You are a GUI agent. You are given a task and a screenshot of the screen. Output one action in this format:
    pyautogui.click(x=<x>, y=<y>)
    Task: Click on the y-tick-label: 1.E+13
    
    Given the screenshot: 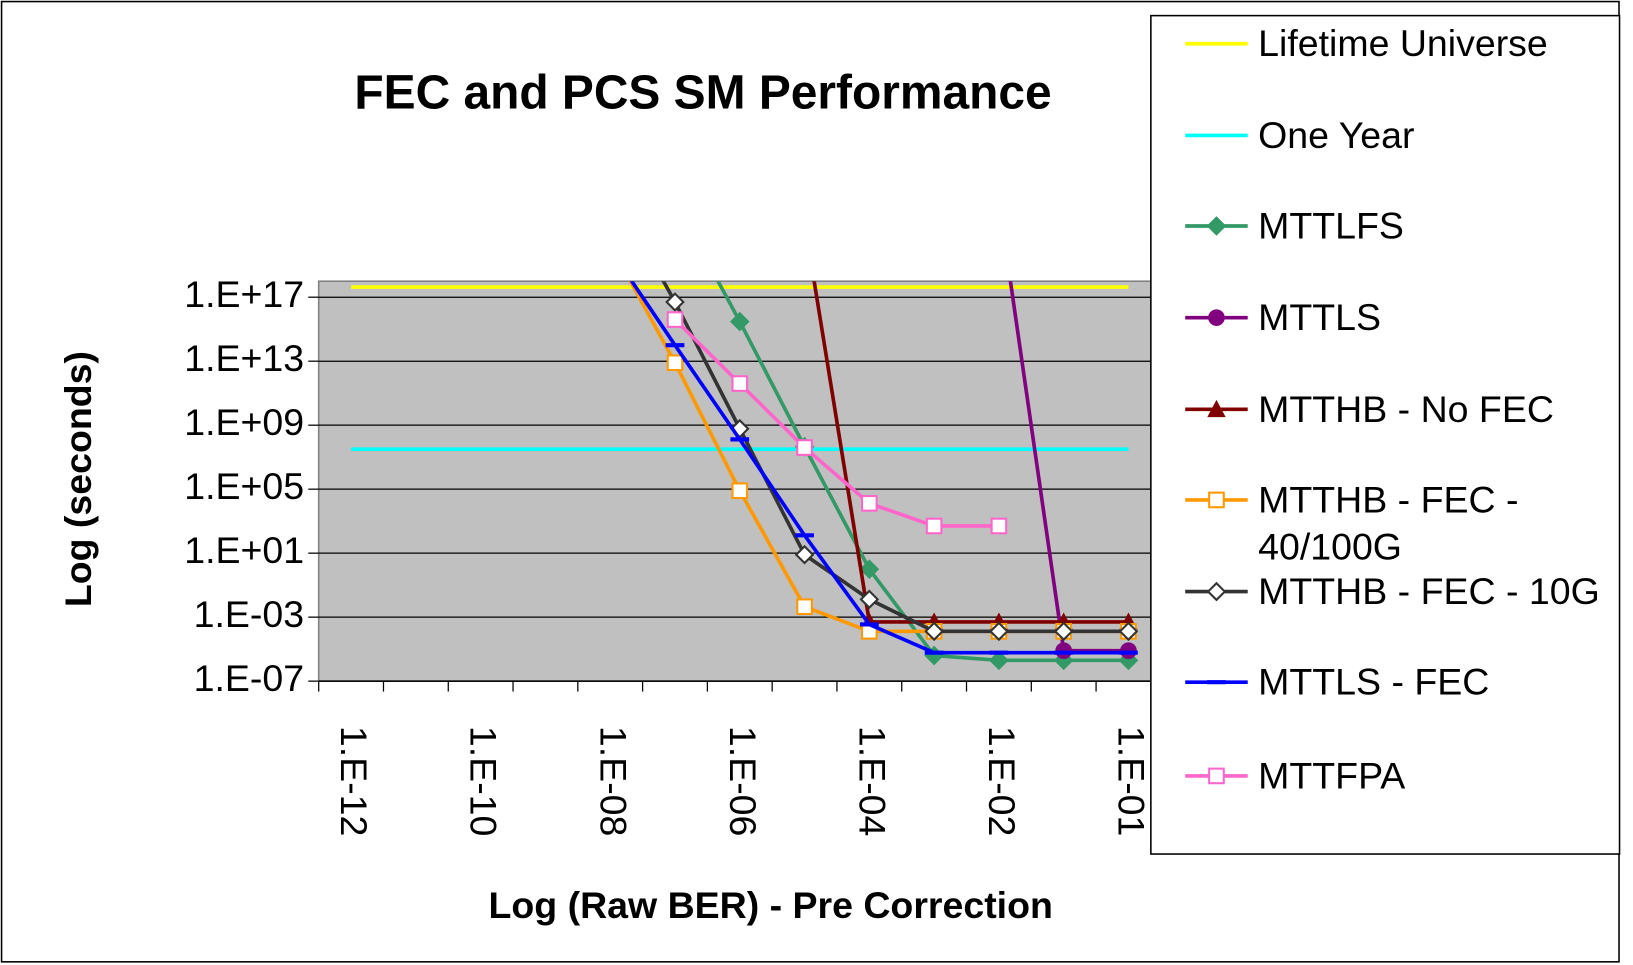 What is the action you would take?
    pyautogui.click(x=244, y=358)
    